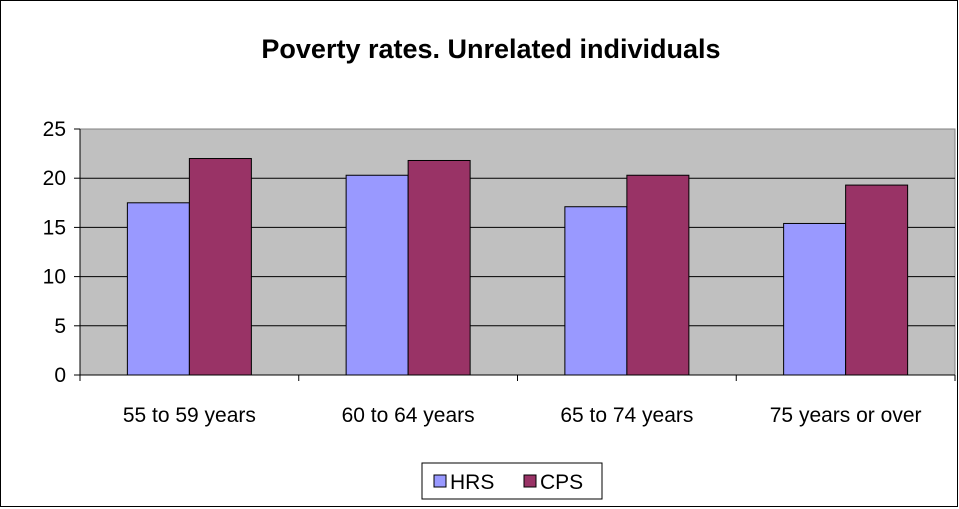 The width and height of the screenshot is (959, 509). Describe the element at coordinates (60, 375) in the screenshot. I see `y-tick-label: 0` at that location.